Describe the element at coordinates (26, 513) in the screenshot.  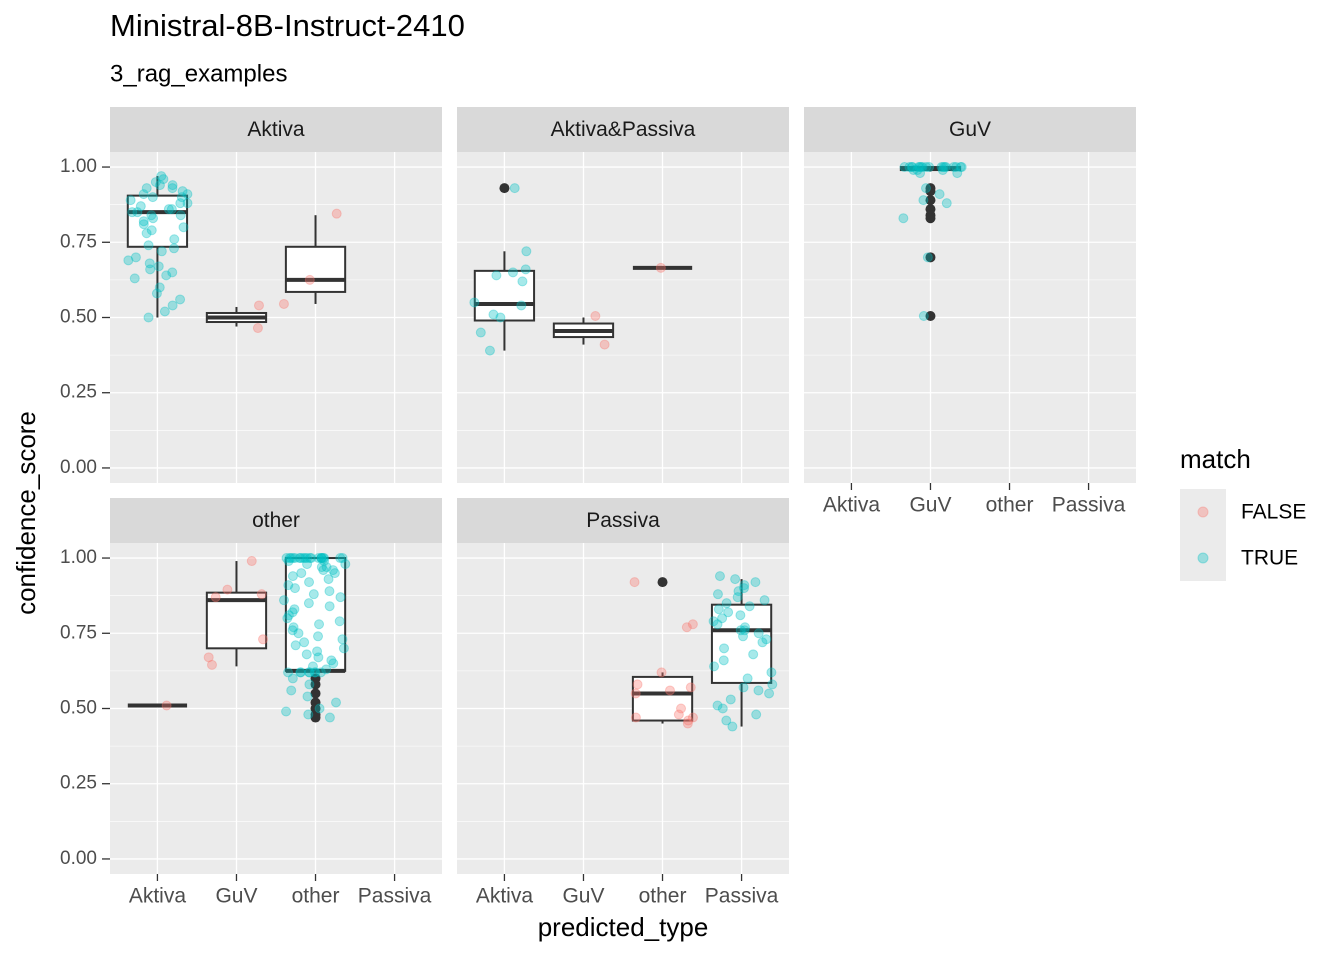
I see `y-axis-title: confidence_score` at that location.